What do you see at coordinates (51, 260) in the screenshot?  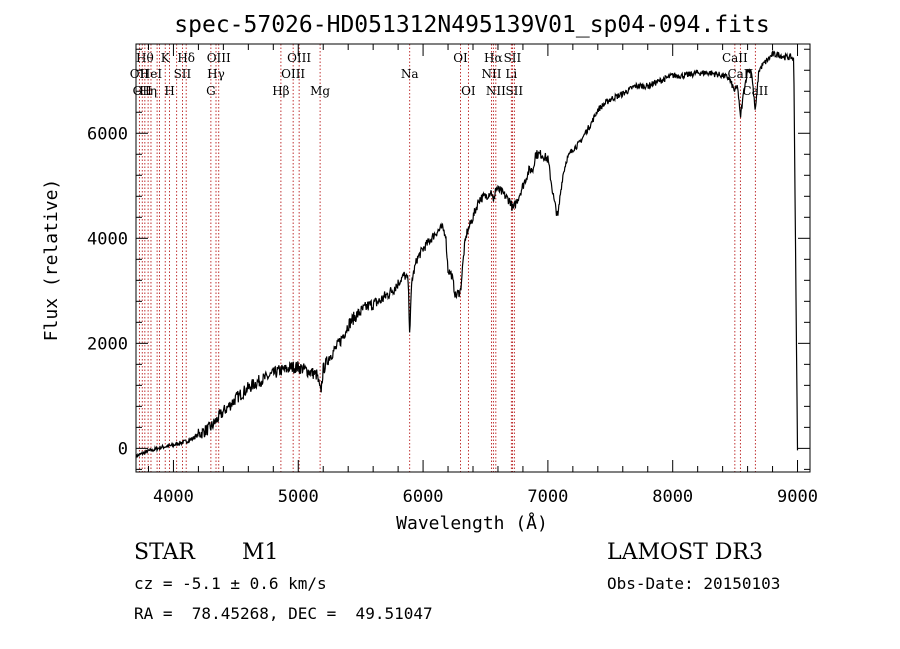 I see `y-axis-label: Flux (relative)` at bounding box center [51, 260].